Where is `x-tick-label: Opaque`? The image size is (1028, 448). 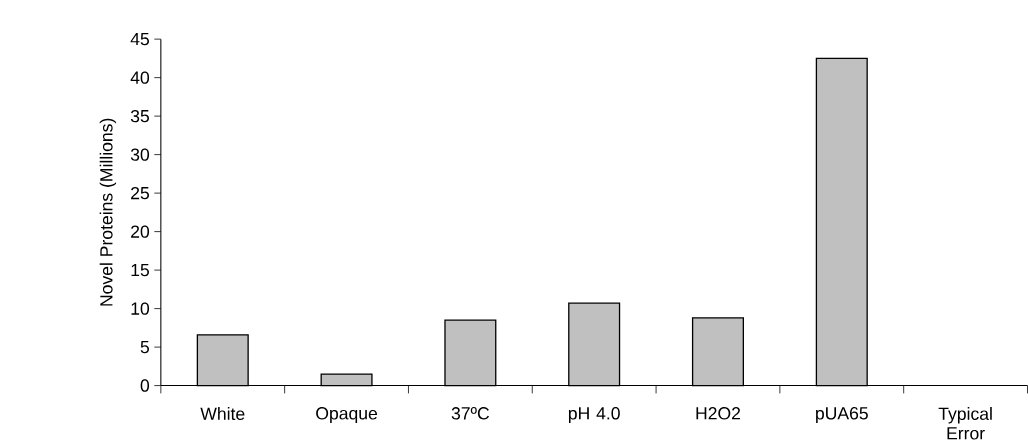 x-tick-label: Opaque is located at coordinates (347, 415).